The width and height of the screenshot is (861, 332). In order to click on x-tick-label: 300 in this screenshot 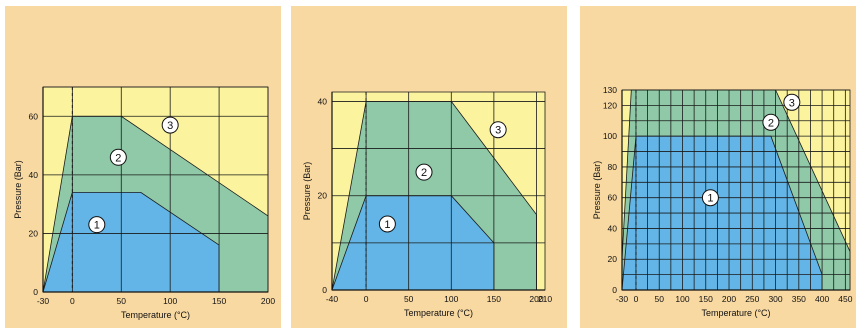, I will do `click(775, 299)`.